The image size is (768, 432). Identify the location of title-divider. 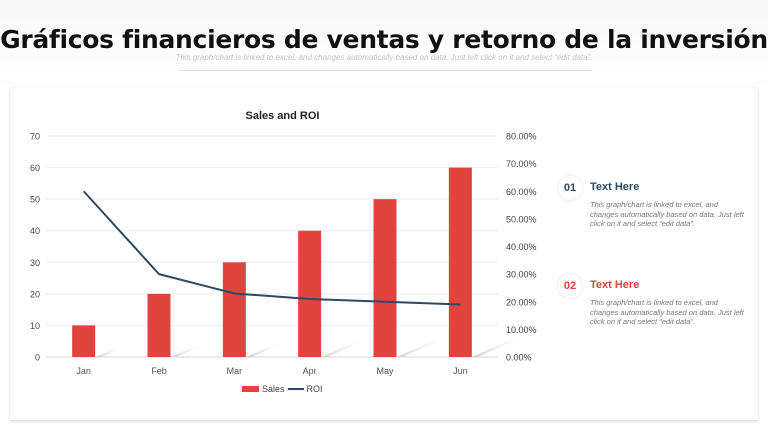
(385, 70).